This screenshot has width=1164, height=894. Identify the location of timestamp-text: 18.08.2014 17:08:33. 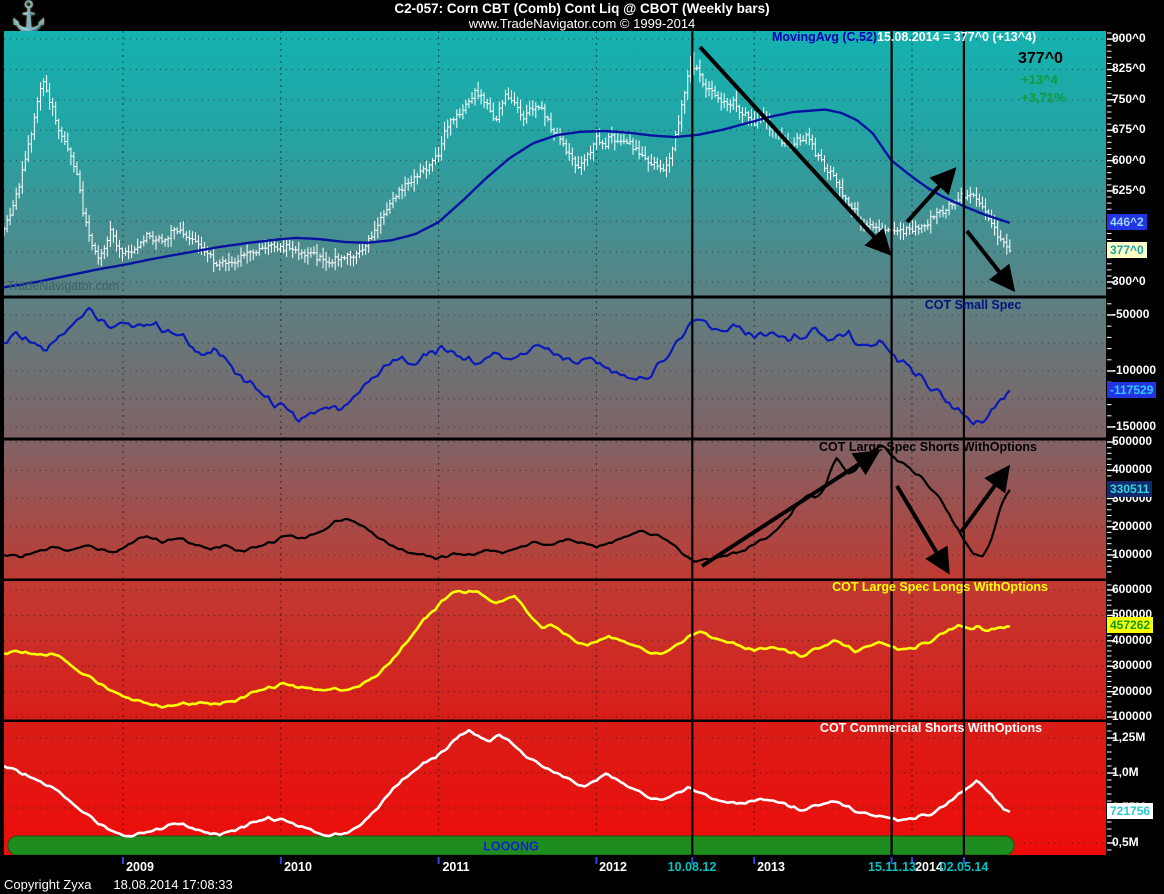
(173, 884).